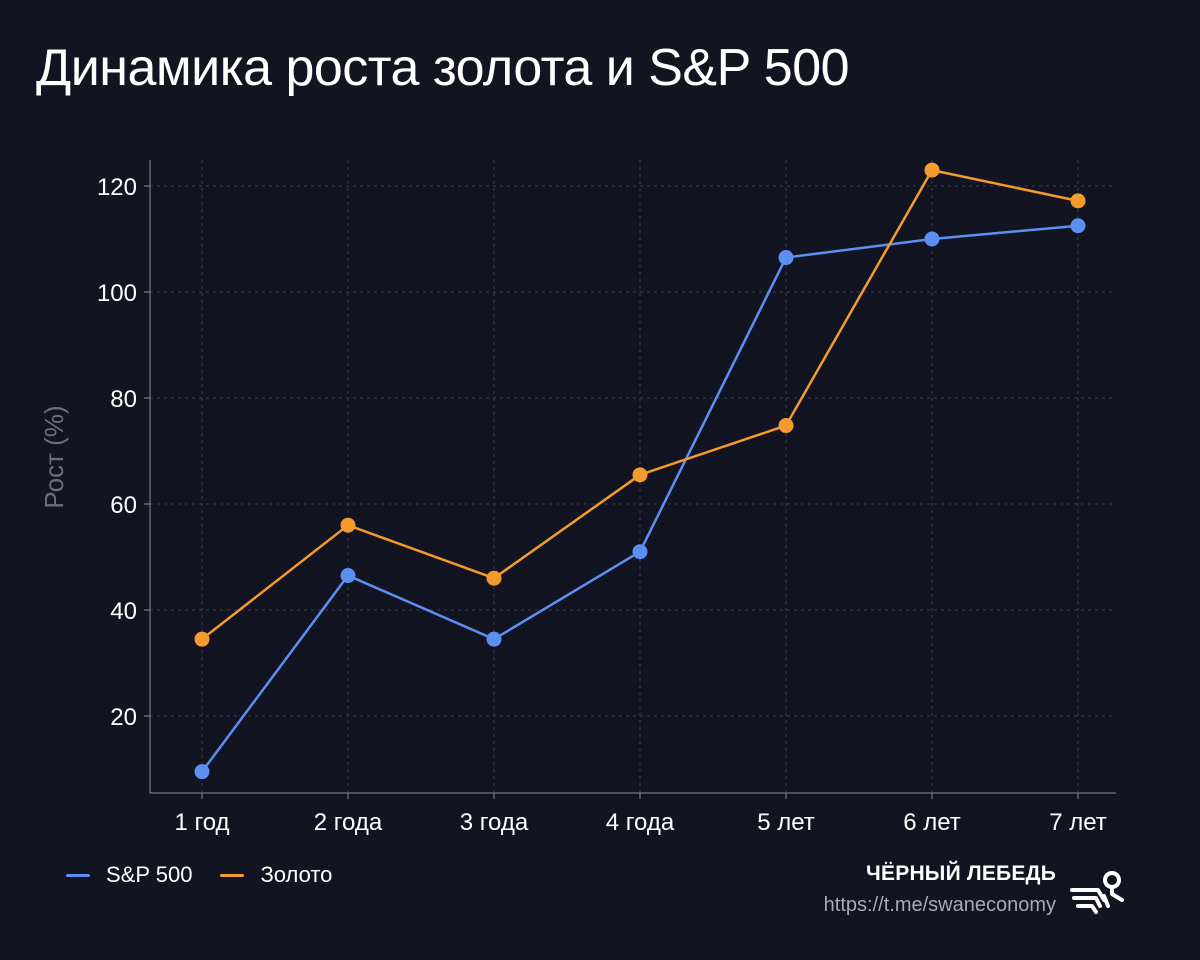 Image resolution: width=1200 pixels, height=960 pixels. What do you see at coordinates (296, 874) in the screenshot?
I see `legend-label-gold: Золото` at bounding box center [296, 874].